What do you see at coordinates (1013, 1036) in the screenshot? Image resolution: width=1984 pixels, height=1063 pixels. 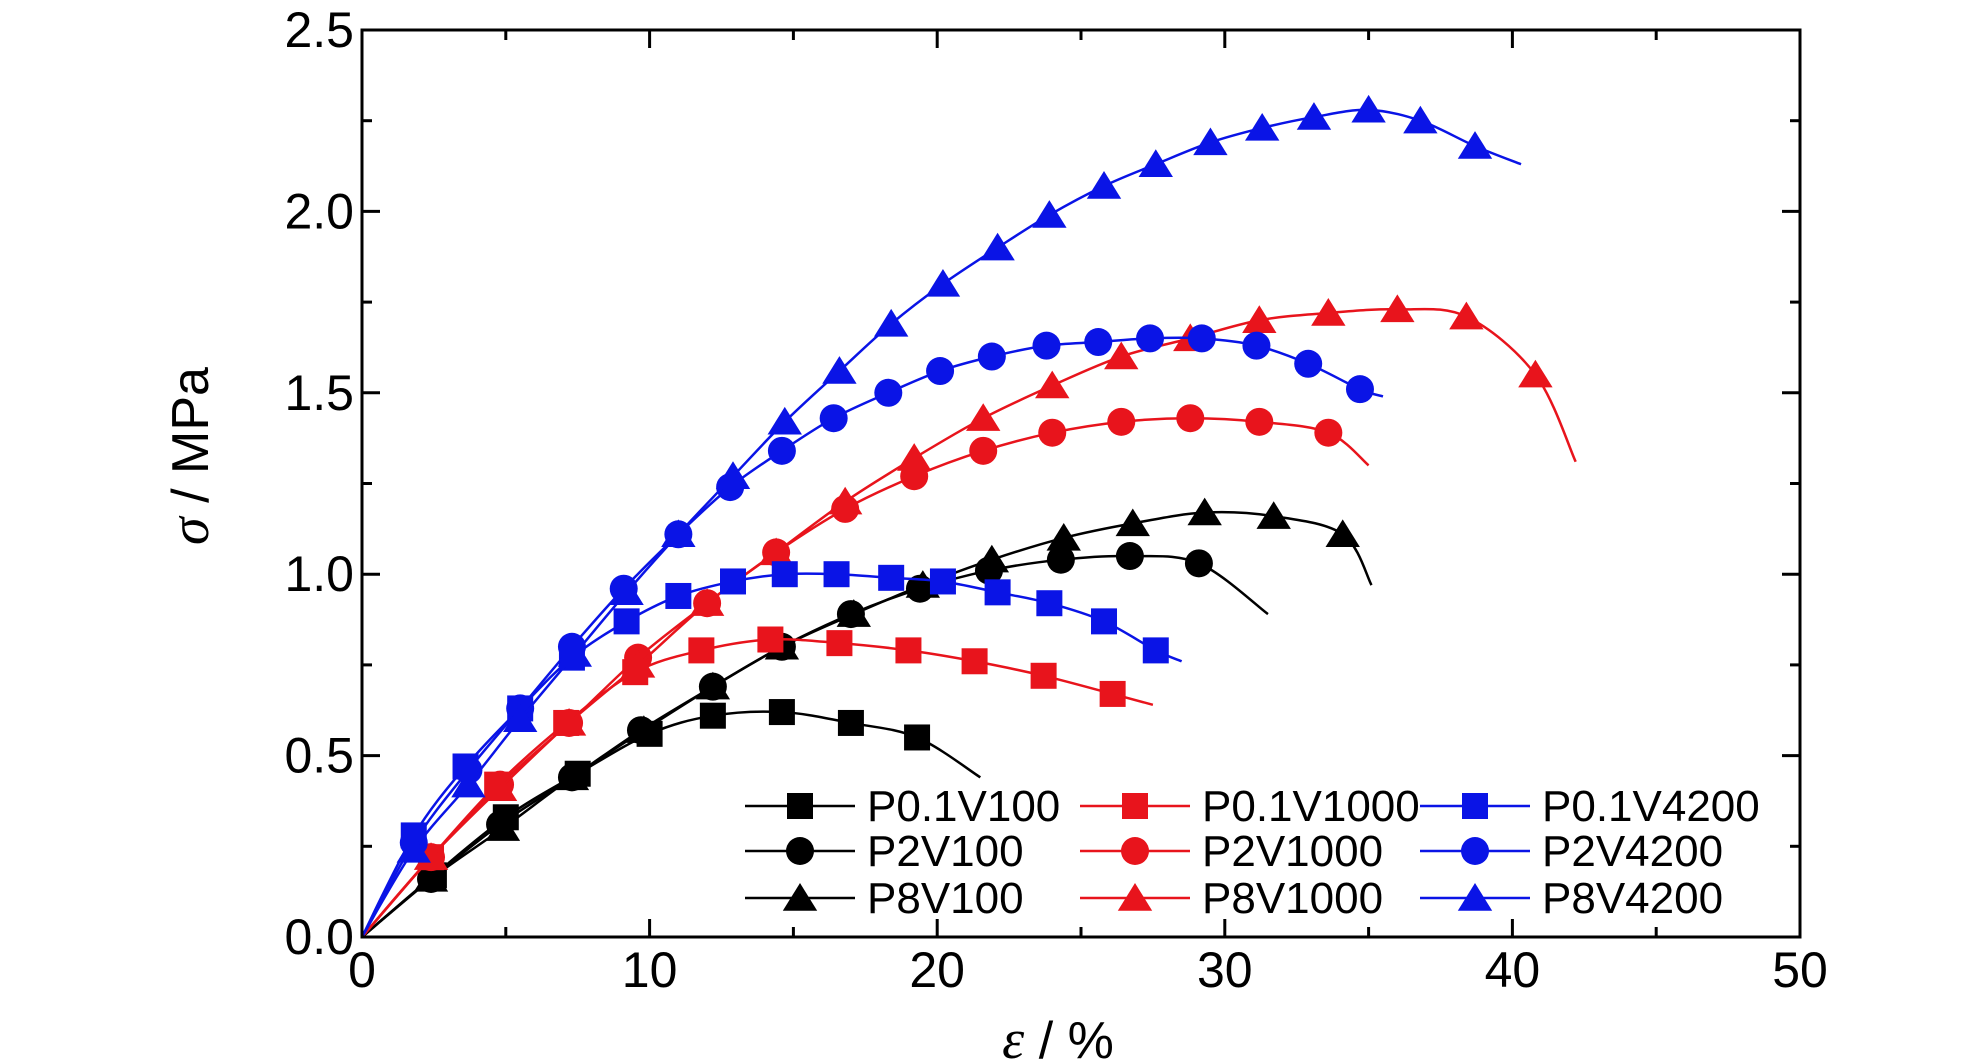 I see `x-axis-symbol: ε` at bounding box center [1013, 1036].